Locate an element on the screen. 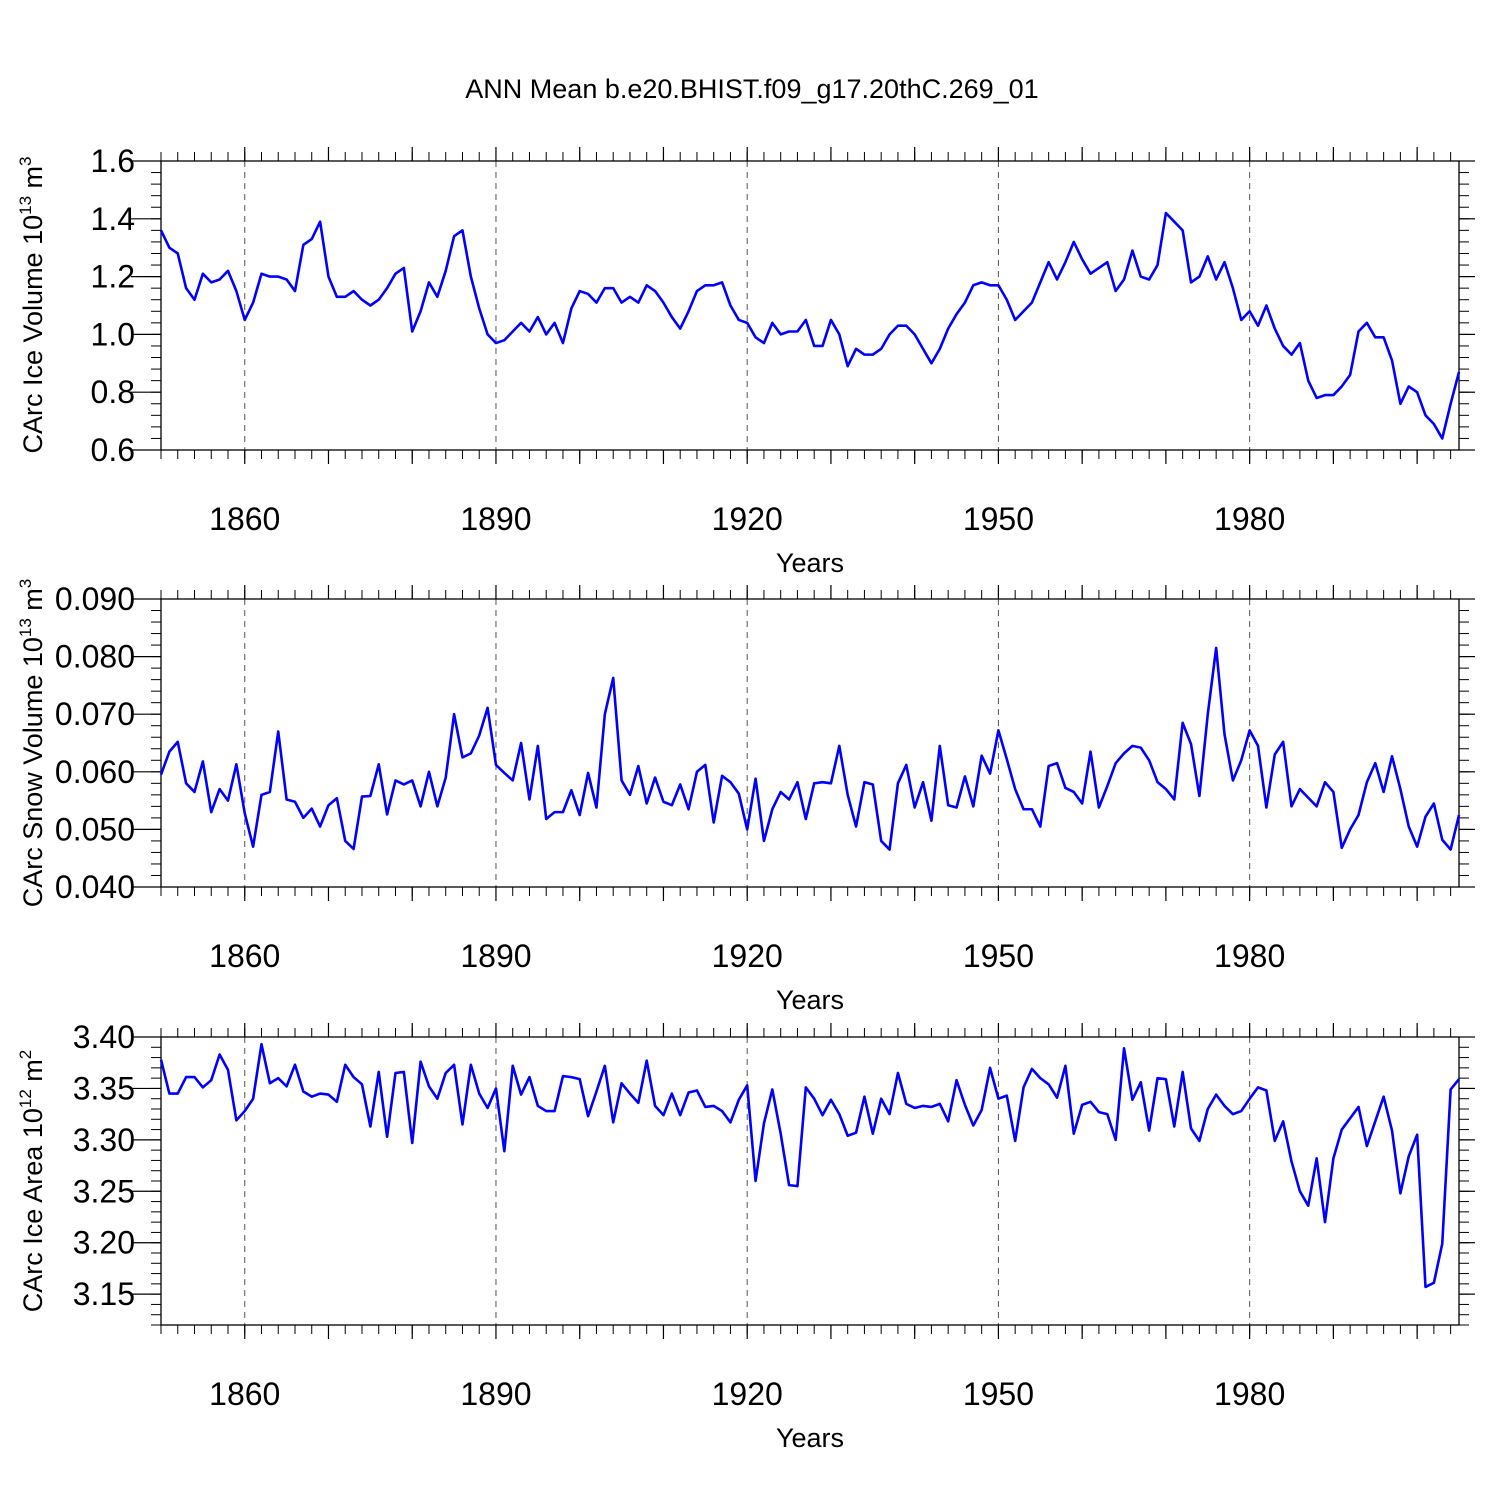 This screenshot has width=1500, height=1500. y-tick-label: 3.30 is located at coordinates (104, 1140).